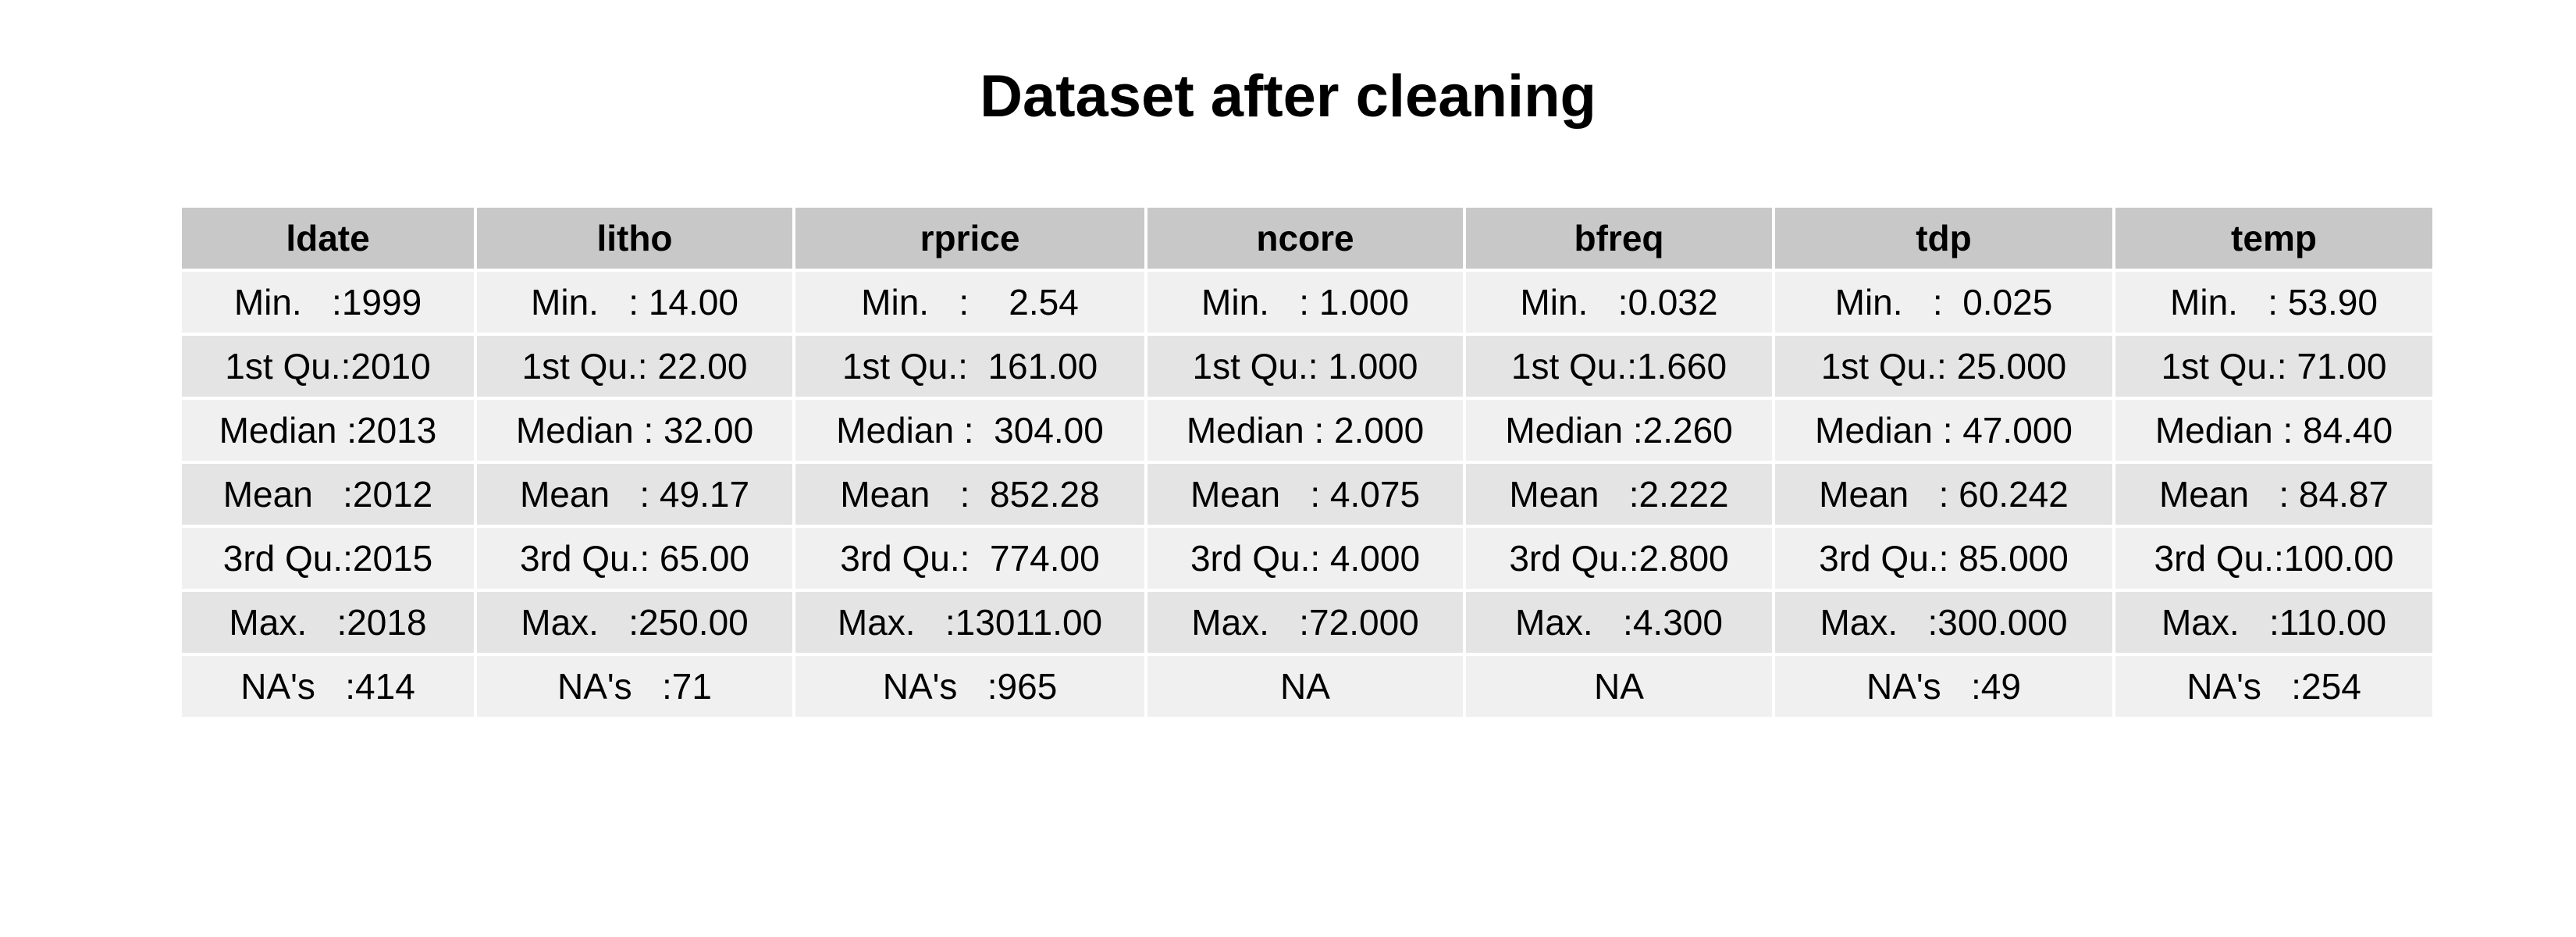 This screenshot has height=937, width=2576. What do you see at coordinates (634, 366) in the screenshot?
I see `table-cell: 1st Qu.: 22.00` at bounding box center [634, 366].